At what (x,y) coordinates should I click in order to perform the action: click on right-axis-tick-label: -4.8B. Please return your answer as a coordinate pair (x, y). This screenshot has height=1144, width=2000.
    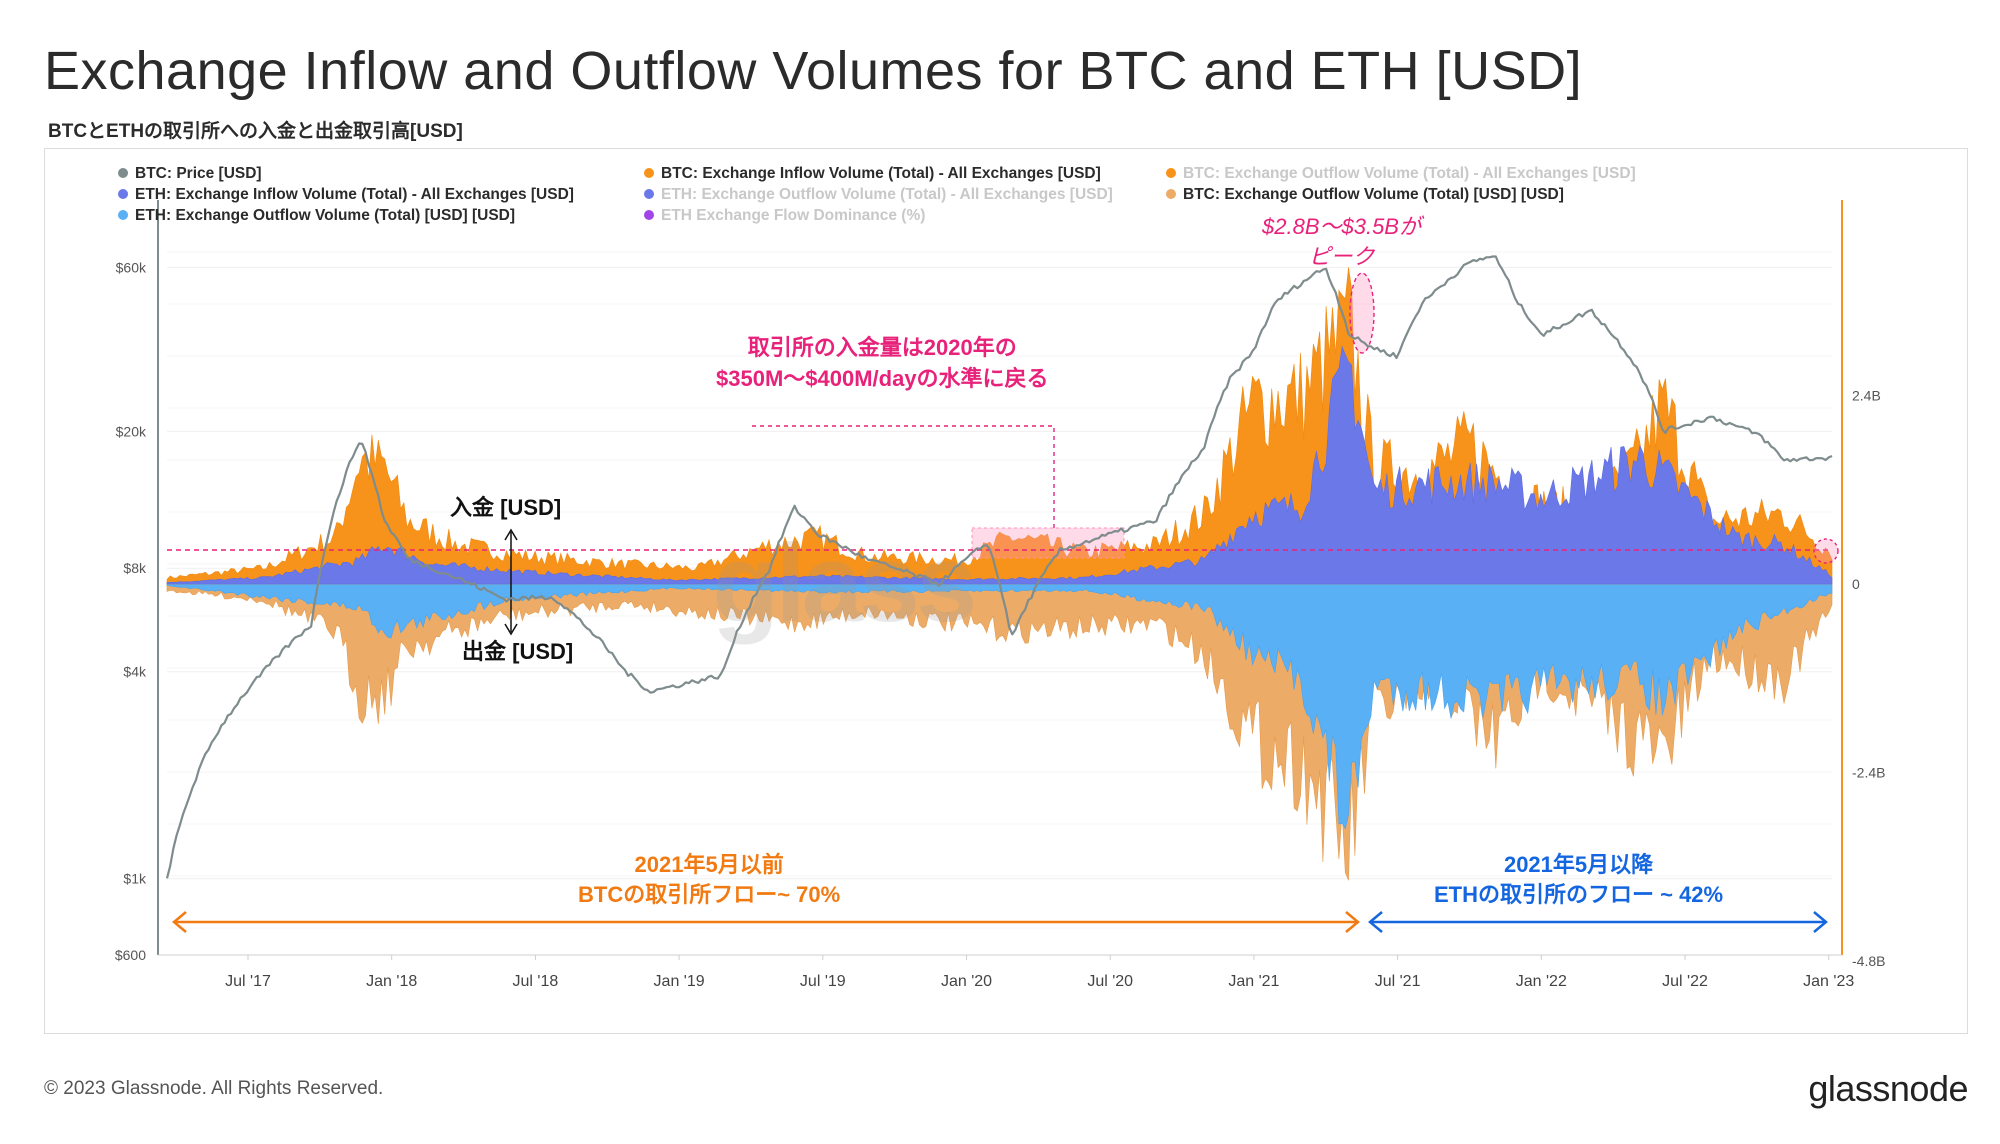
    Looking at the image, I should click on (1868, 961).